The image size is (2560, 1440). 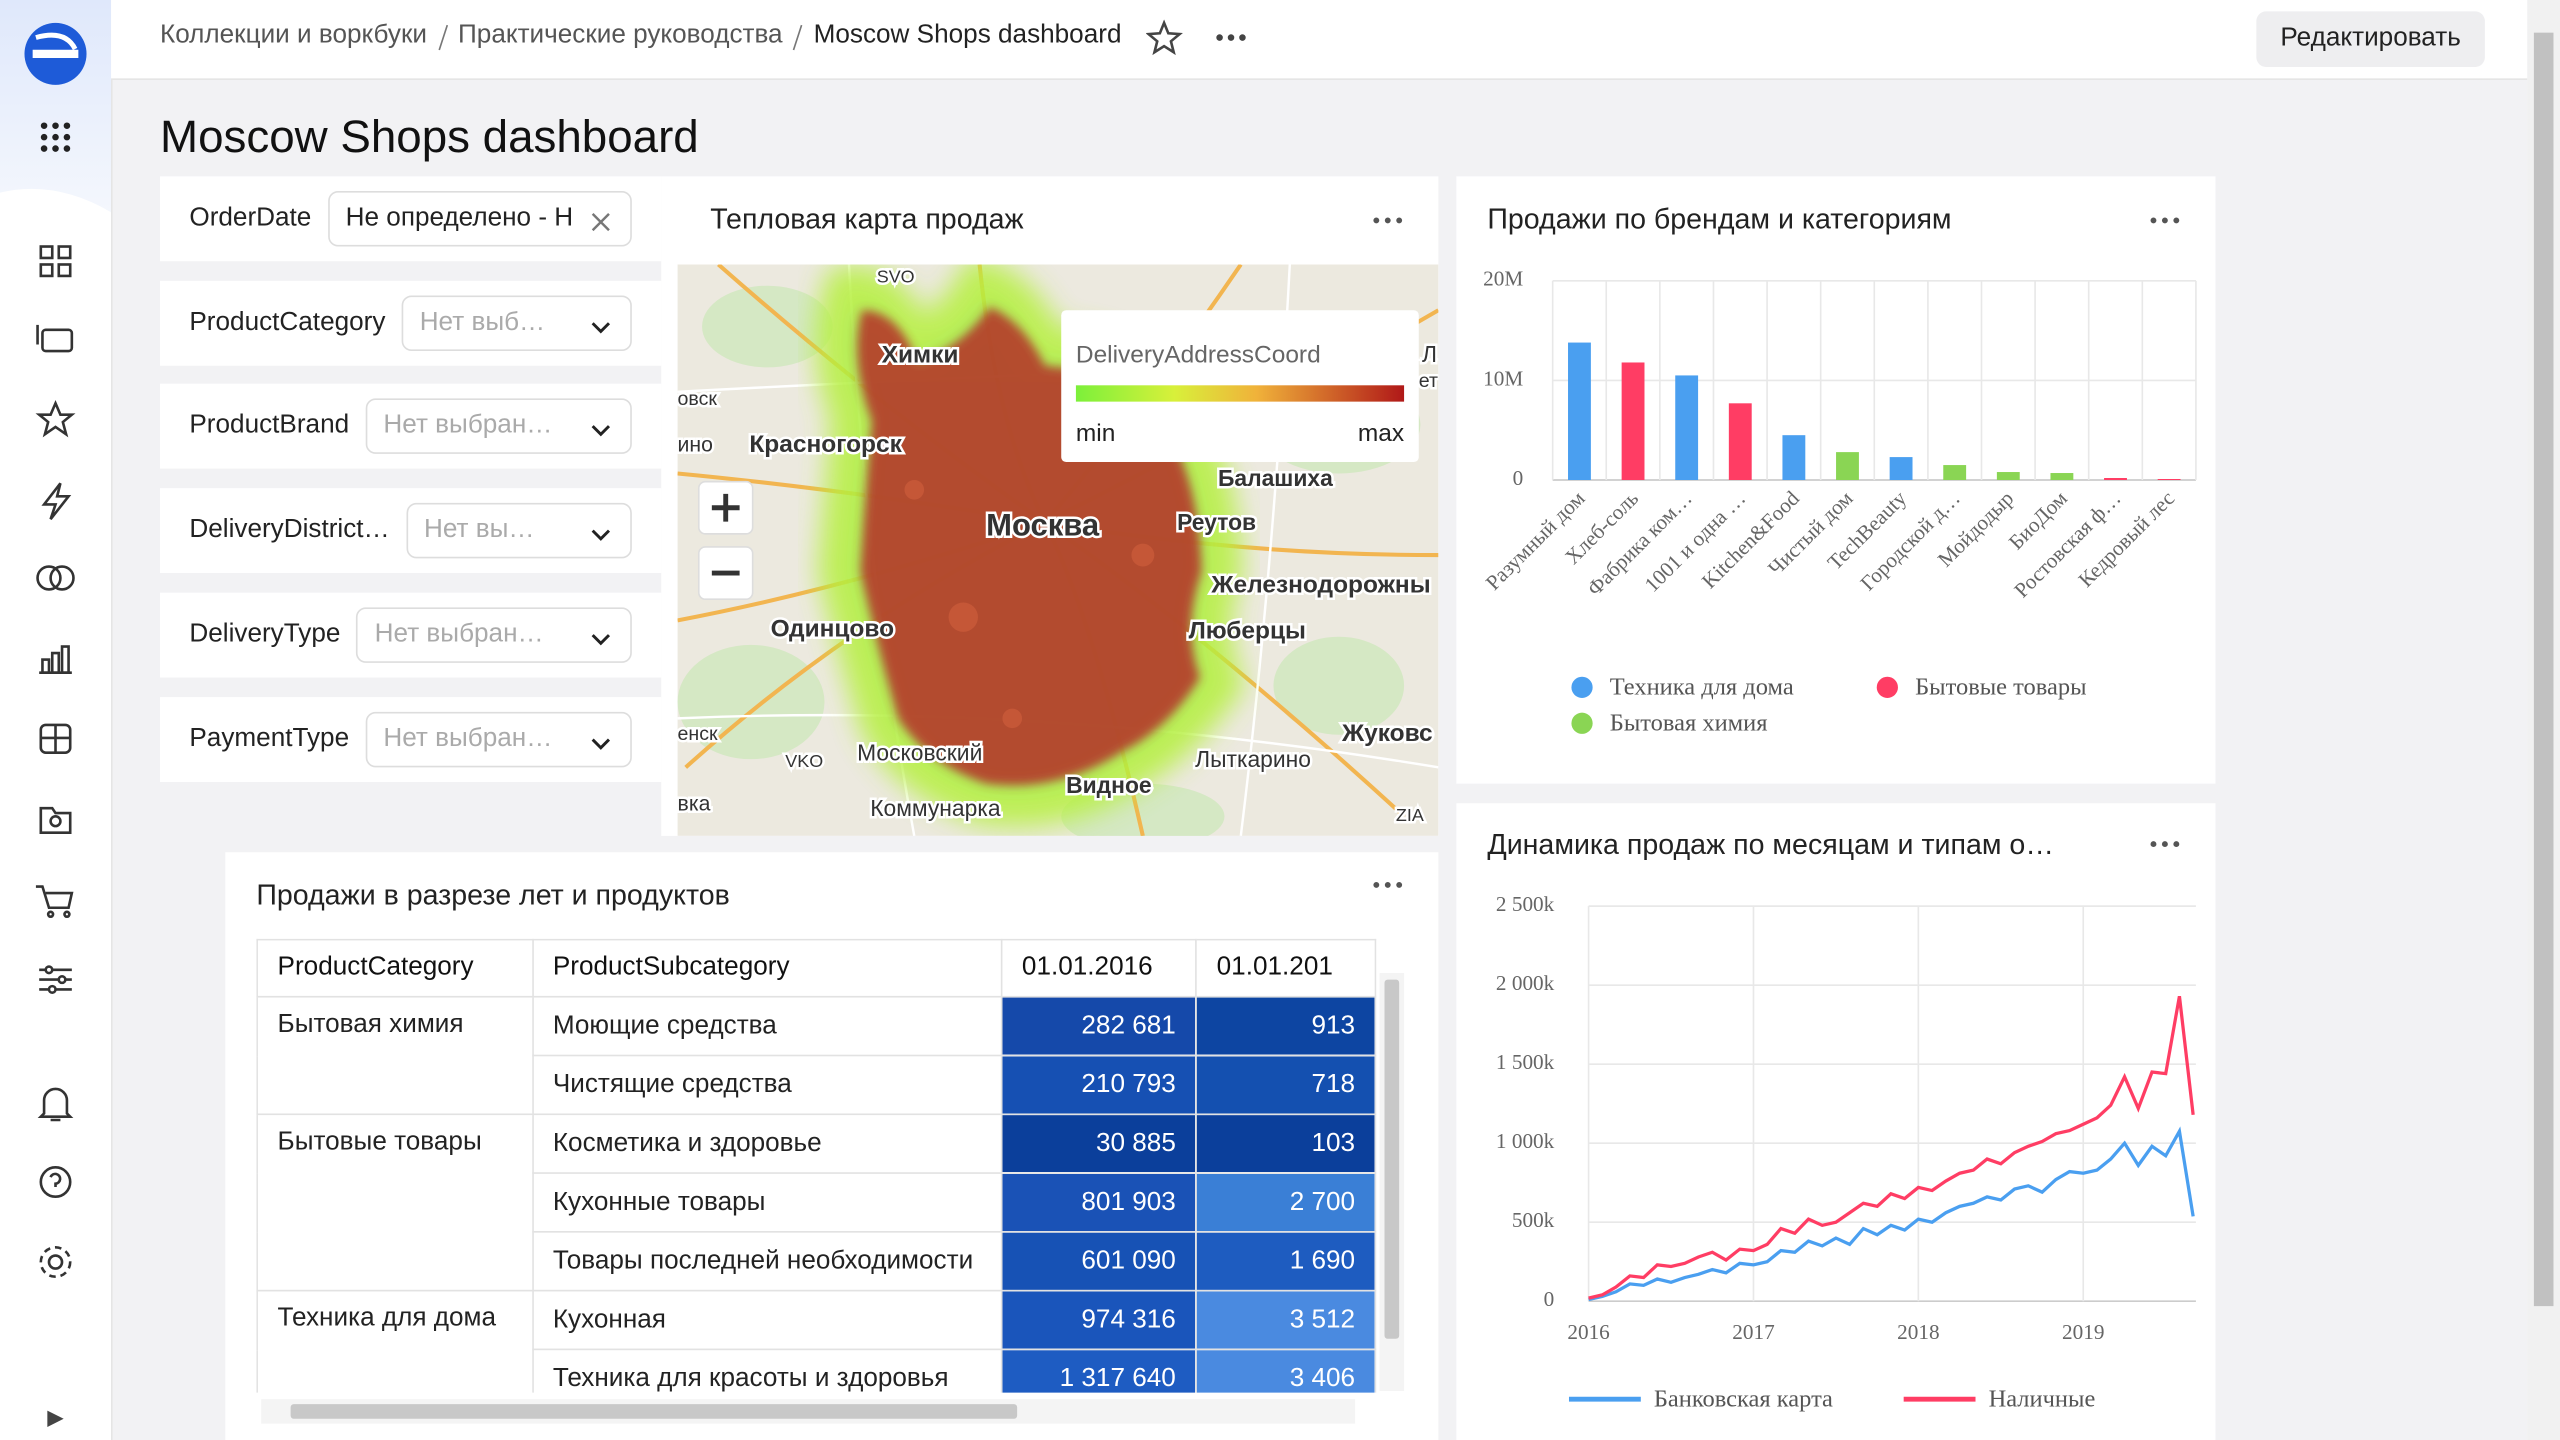 I want to click on favorite-icon, so click(x=1164, y=37).